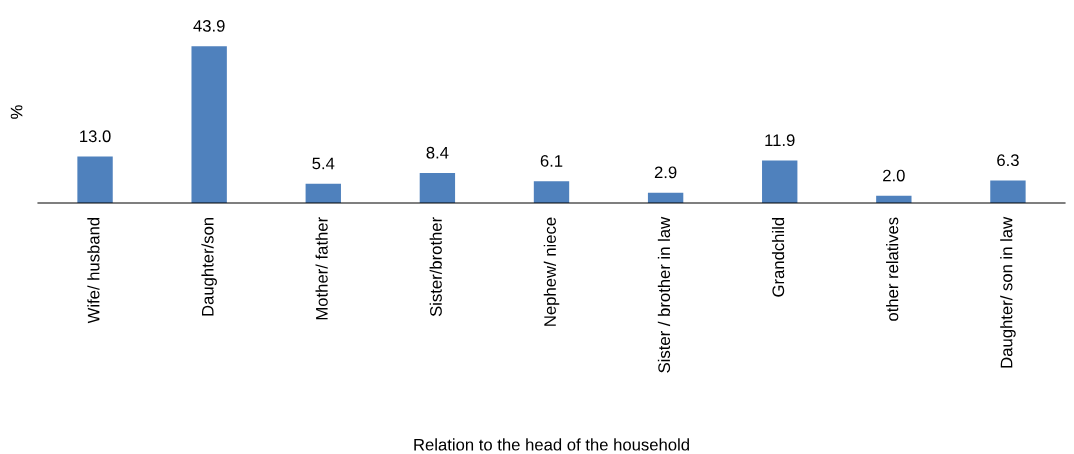 The image size is (1074, 454). What do you see at coordinates (665, 172) in the screenshot?
I see `data-label: 2.9` at bounding box center [665, 172].